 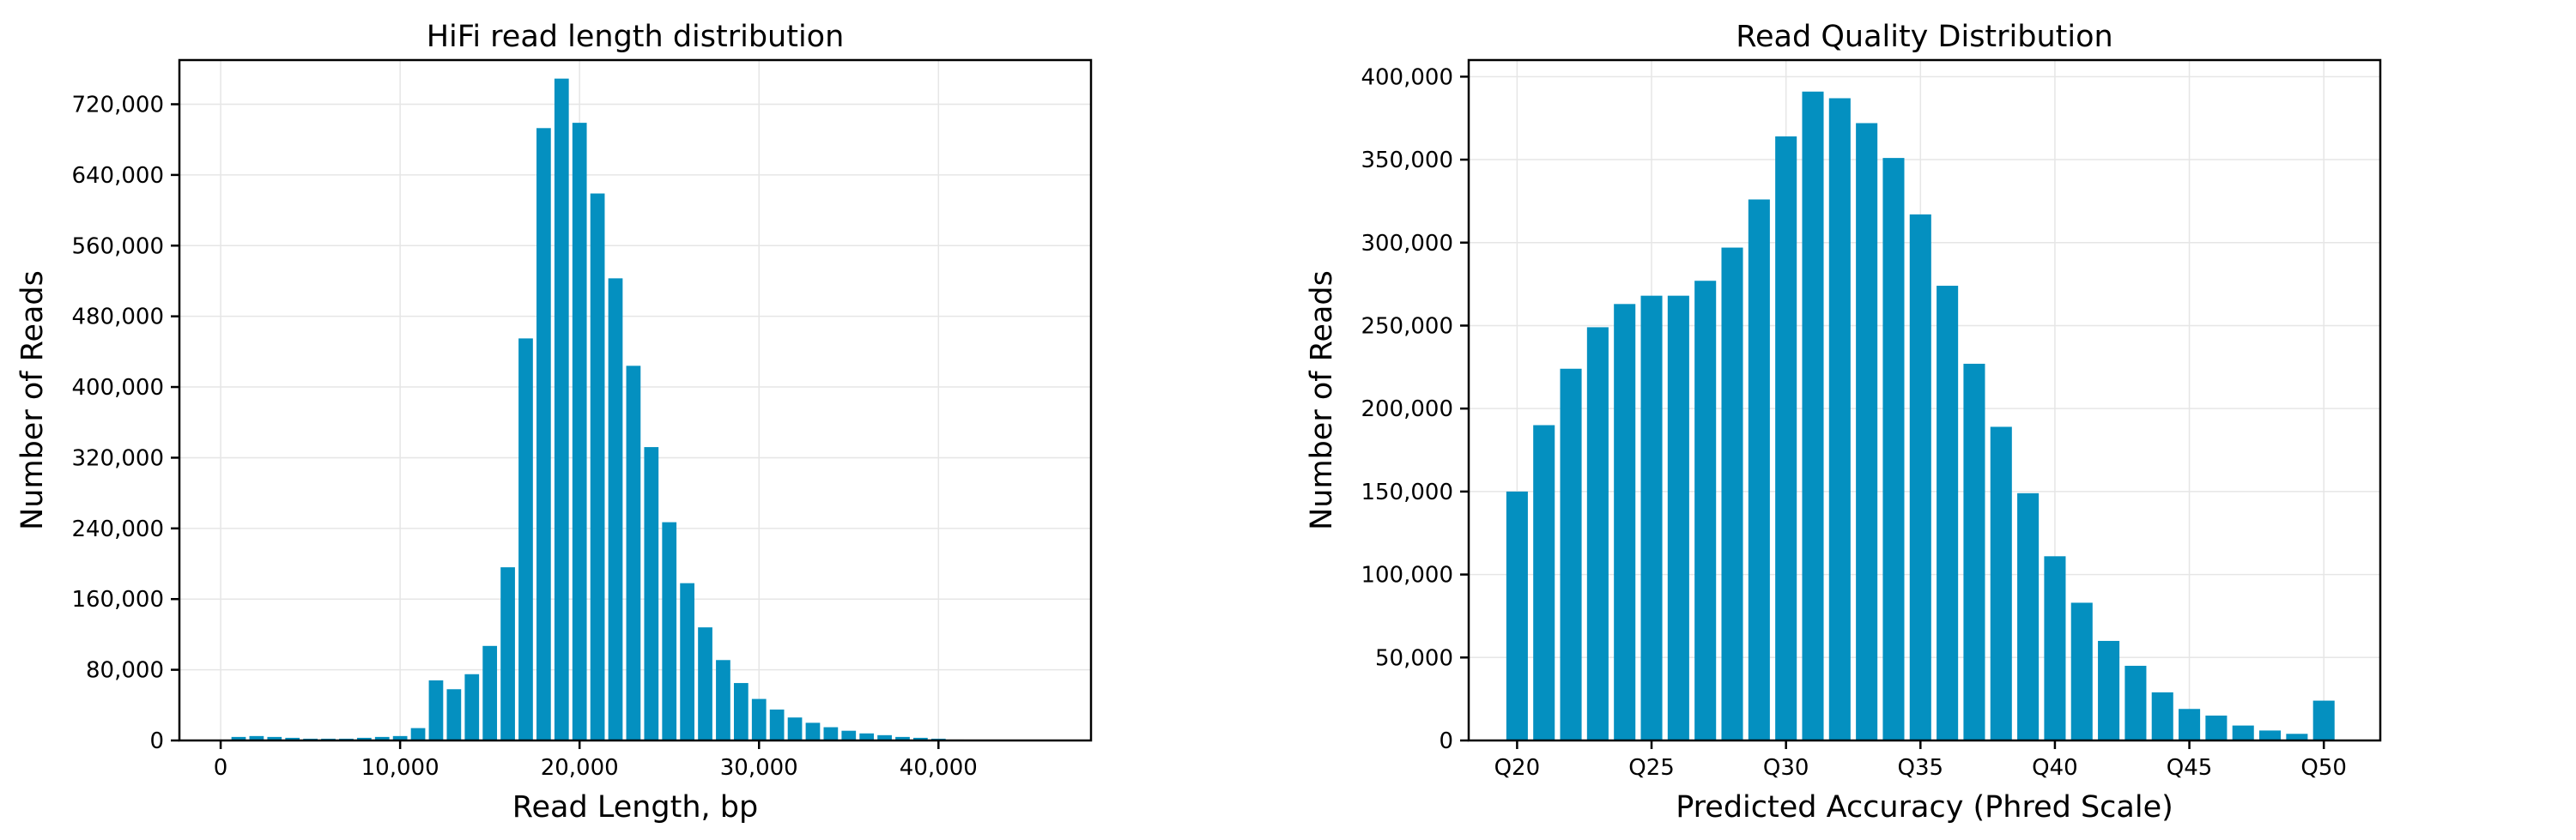 What do you see at coordinates (2055, 768) in the screenshot?
I see `x-tick-label: Q40` at bounding box center [2055, 768].